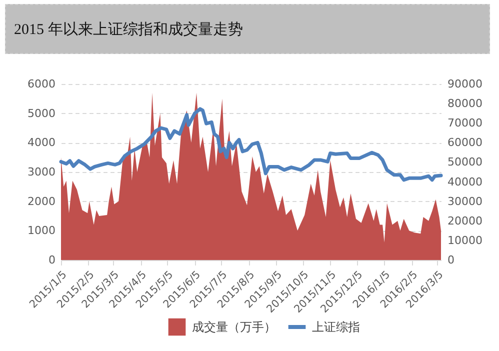 This screenshot has width=499, height=351. Describe the element at coordinates (234, 327) in the screenshot. I see `legend-label: 成交量（万手）` at that location.